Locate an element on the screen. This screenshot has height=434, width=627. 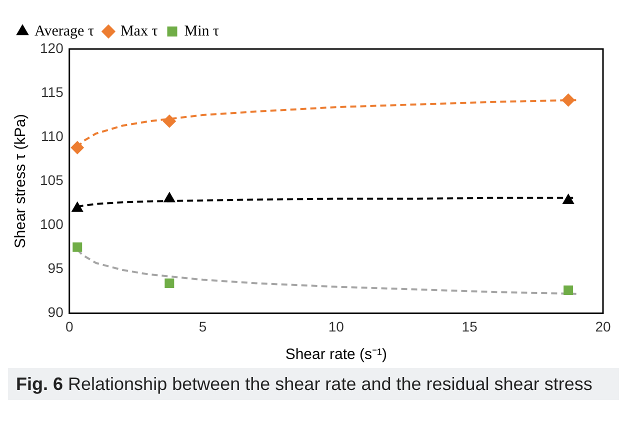
y-tick-label: 120 is located at coordinates (52, 48).